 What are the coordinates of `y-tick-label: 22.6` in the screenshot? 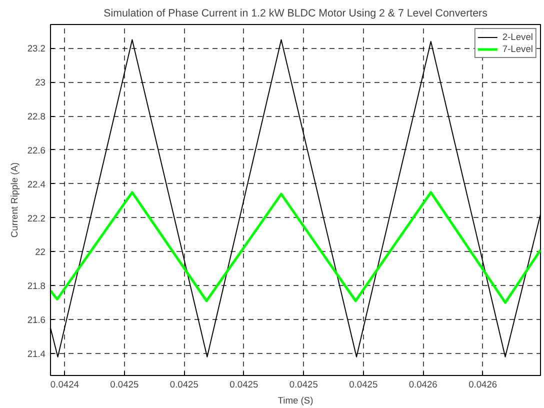 It's located at (36, 150).